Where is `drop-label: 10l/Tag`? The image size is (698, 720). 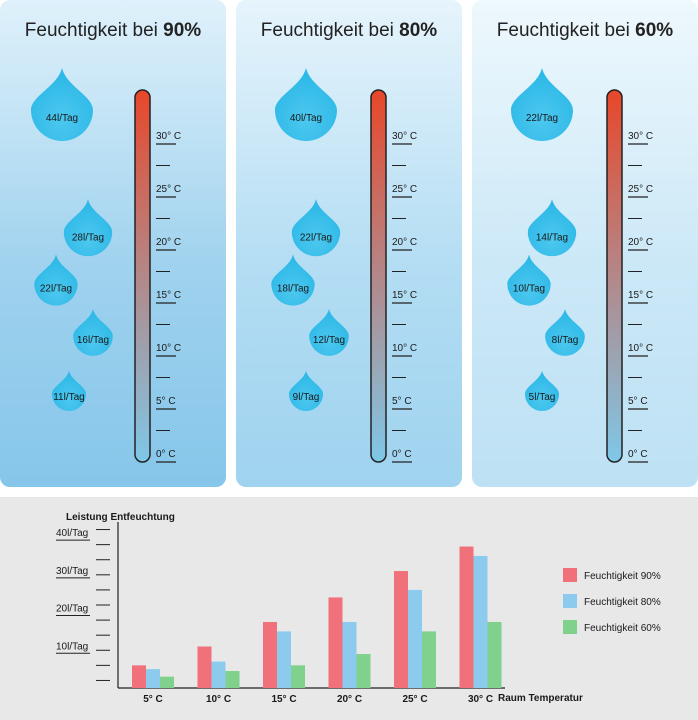 drop-label: 10l/Tag is located at coordinates (529, 289).